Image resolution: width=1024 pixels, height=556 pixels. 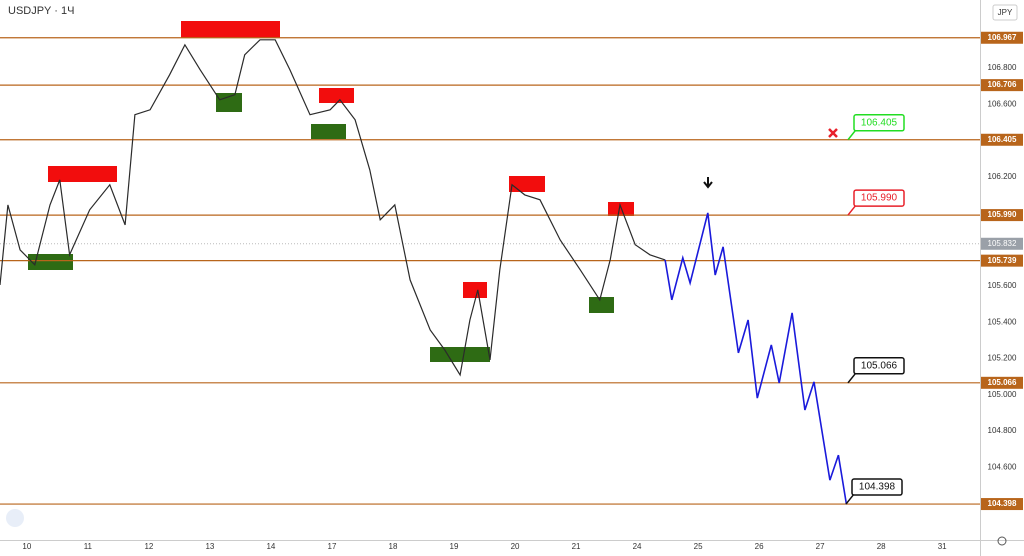 I want to click on level-label: 104.398, so click(x=1002, y=503).